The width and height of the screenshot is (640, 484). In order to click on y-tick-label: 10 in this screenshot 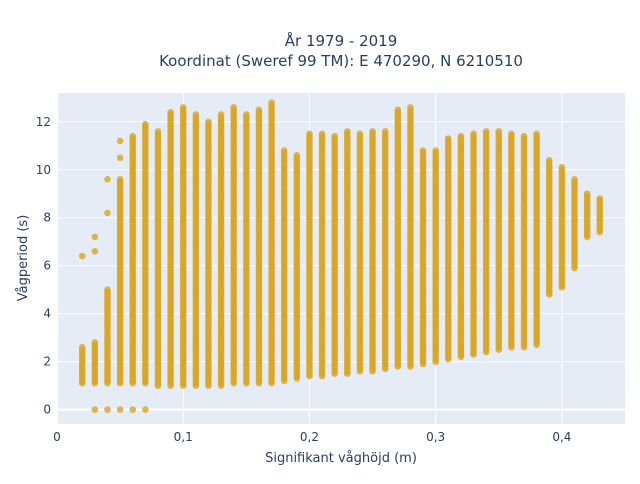, I will do `click(43, 170)`.